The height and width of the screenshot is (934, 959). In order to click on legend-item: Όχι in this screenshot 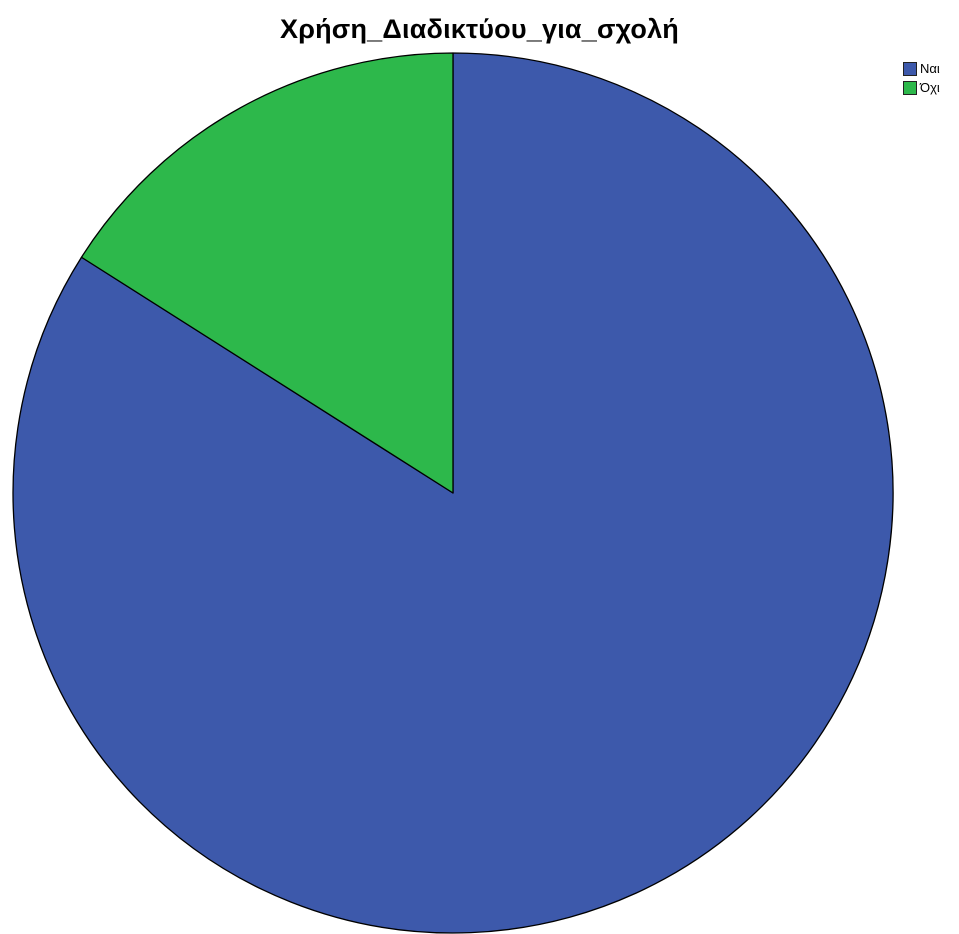, I will do `click(921, 87)`.